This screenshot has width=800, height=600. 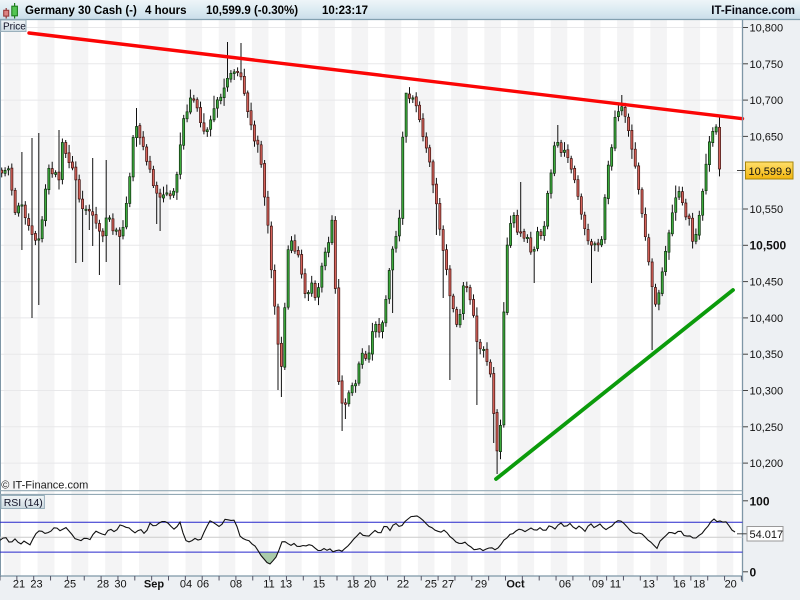 What do you see at coordinates (186, 585) in the screenshot?
I see `svg-text: 04` at bounding box center [186, 585].